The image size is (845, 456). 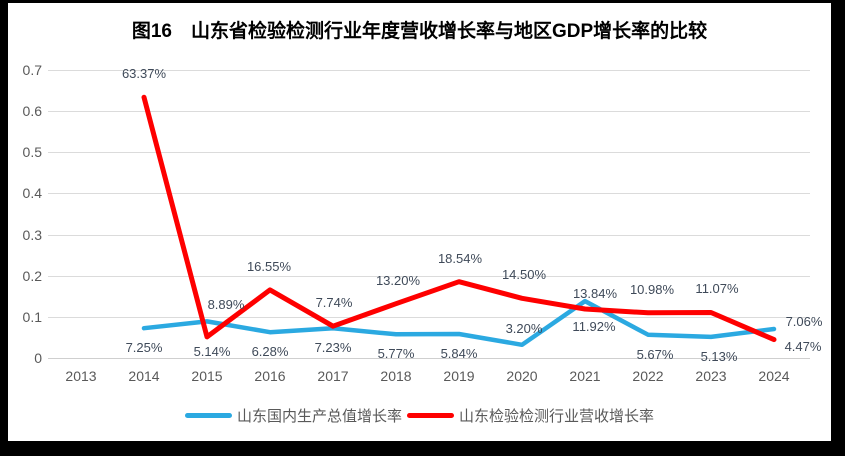 What do you see at coordinates (32, 316) in the screenshot?
I see `y-axis-tick: 0.1` at bounding box center [32, 316].